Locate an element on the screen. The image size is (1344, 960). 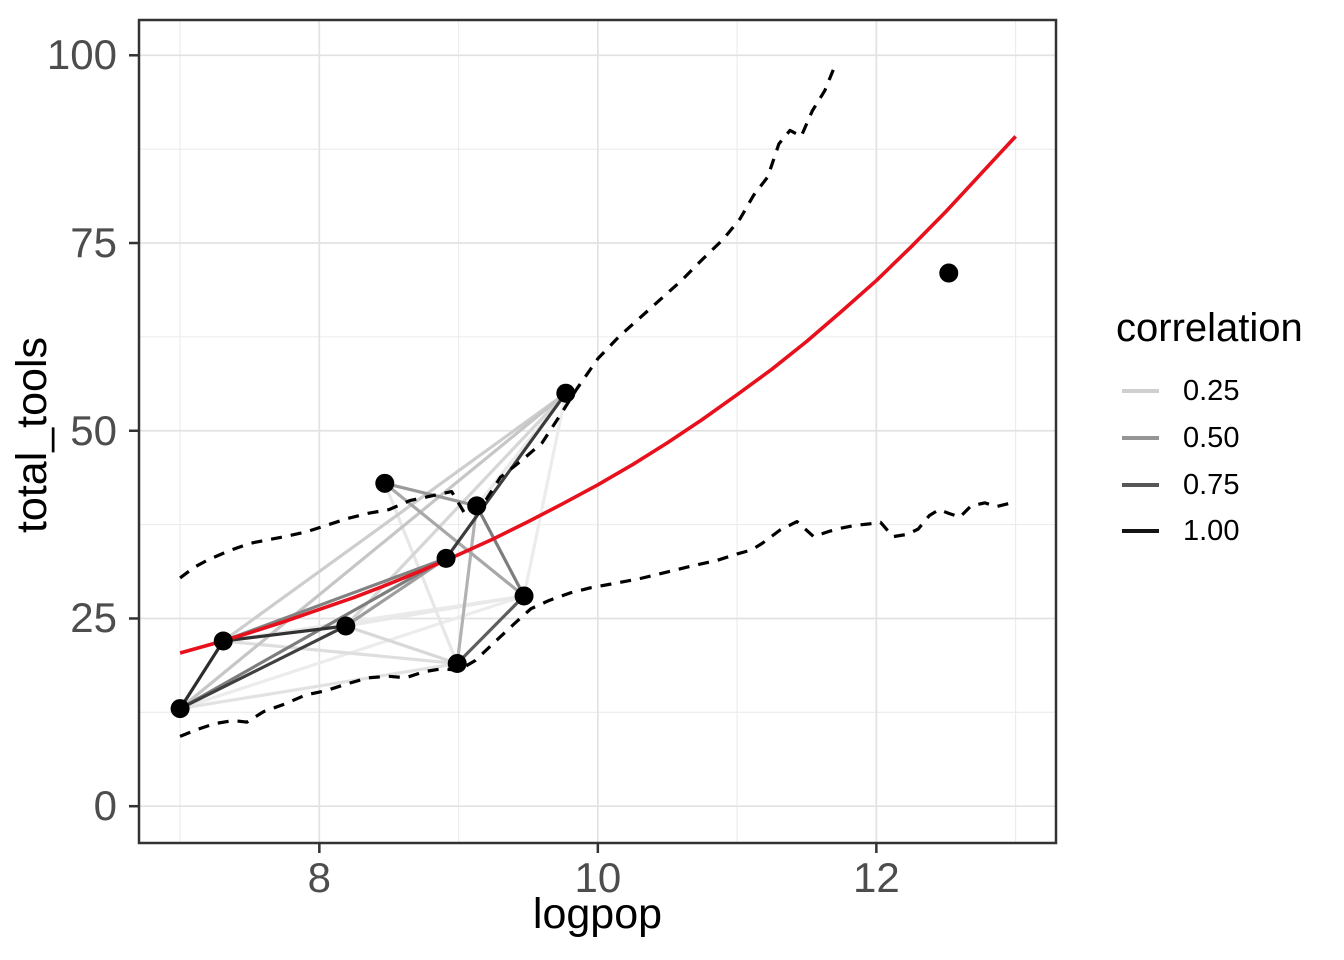
legend-title: correlation is located at coordinates (1209, 328).